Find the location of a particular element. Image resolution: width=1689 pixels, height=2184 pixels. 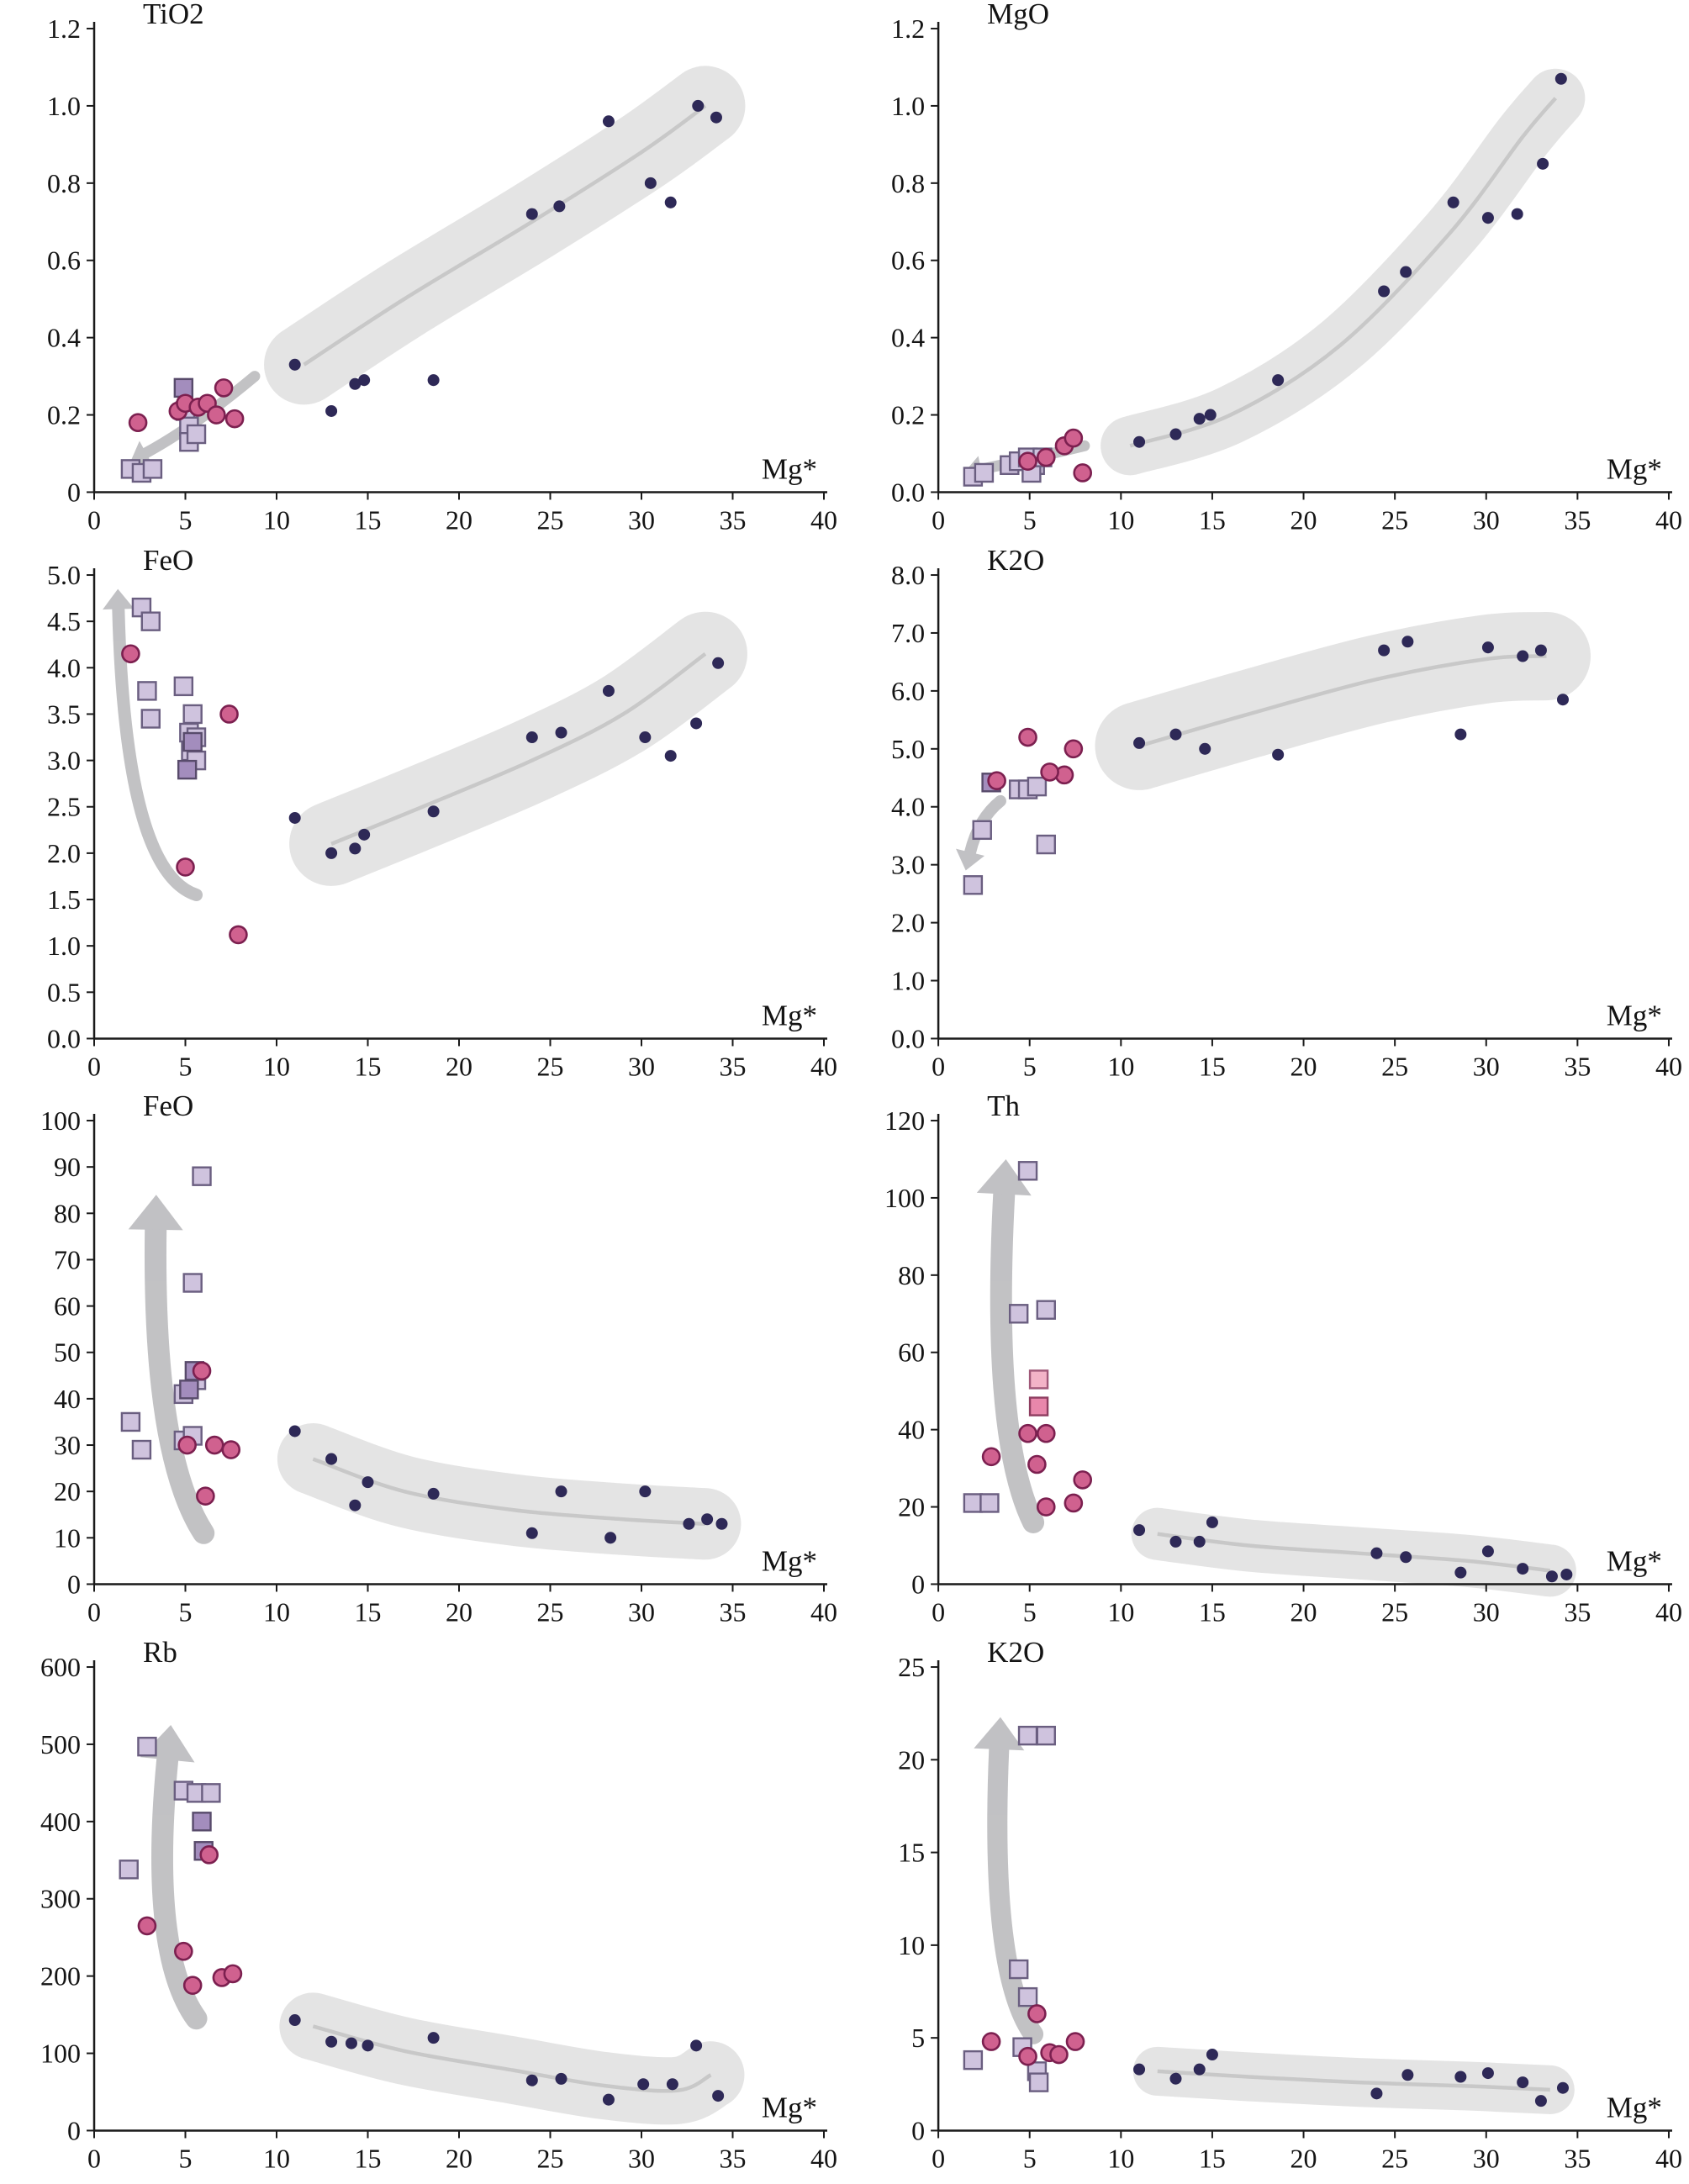

chart-th-vs-mgstar: 0 5 10 15 20 25 30 35 40 0 20 40 60 80 100 120 Th Mg* is located at coordinates (1266, 1365).